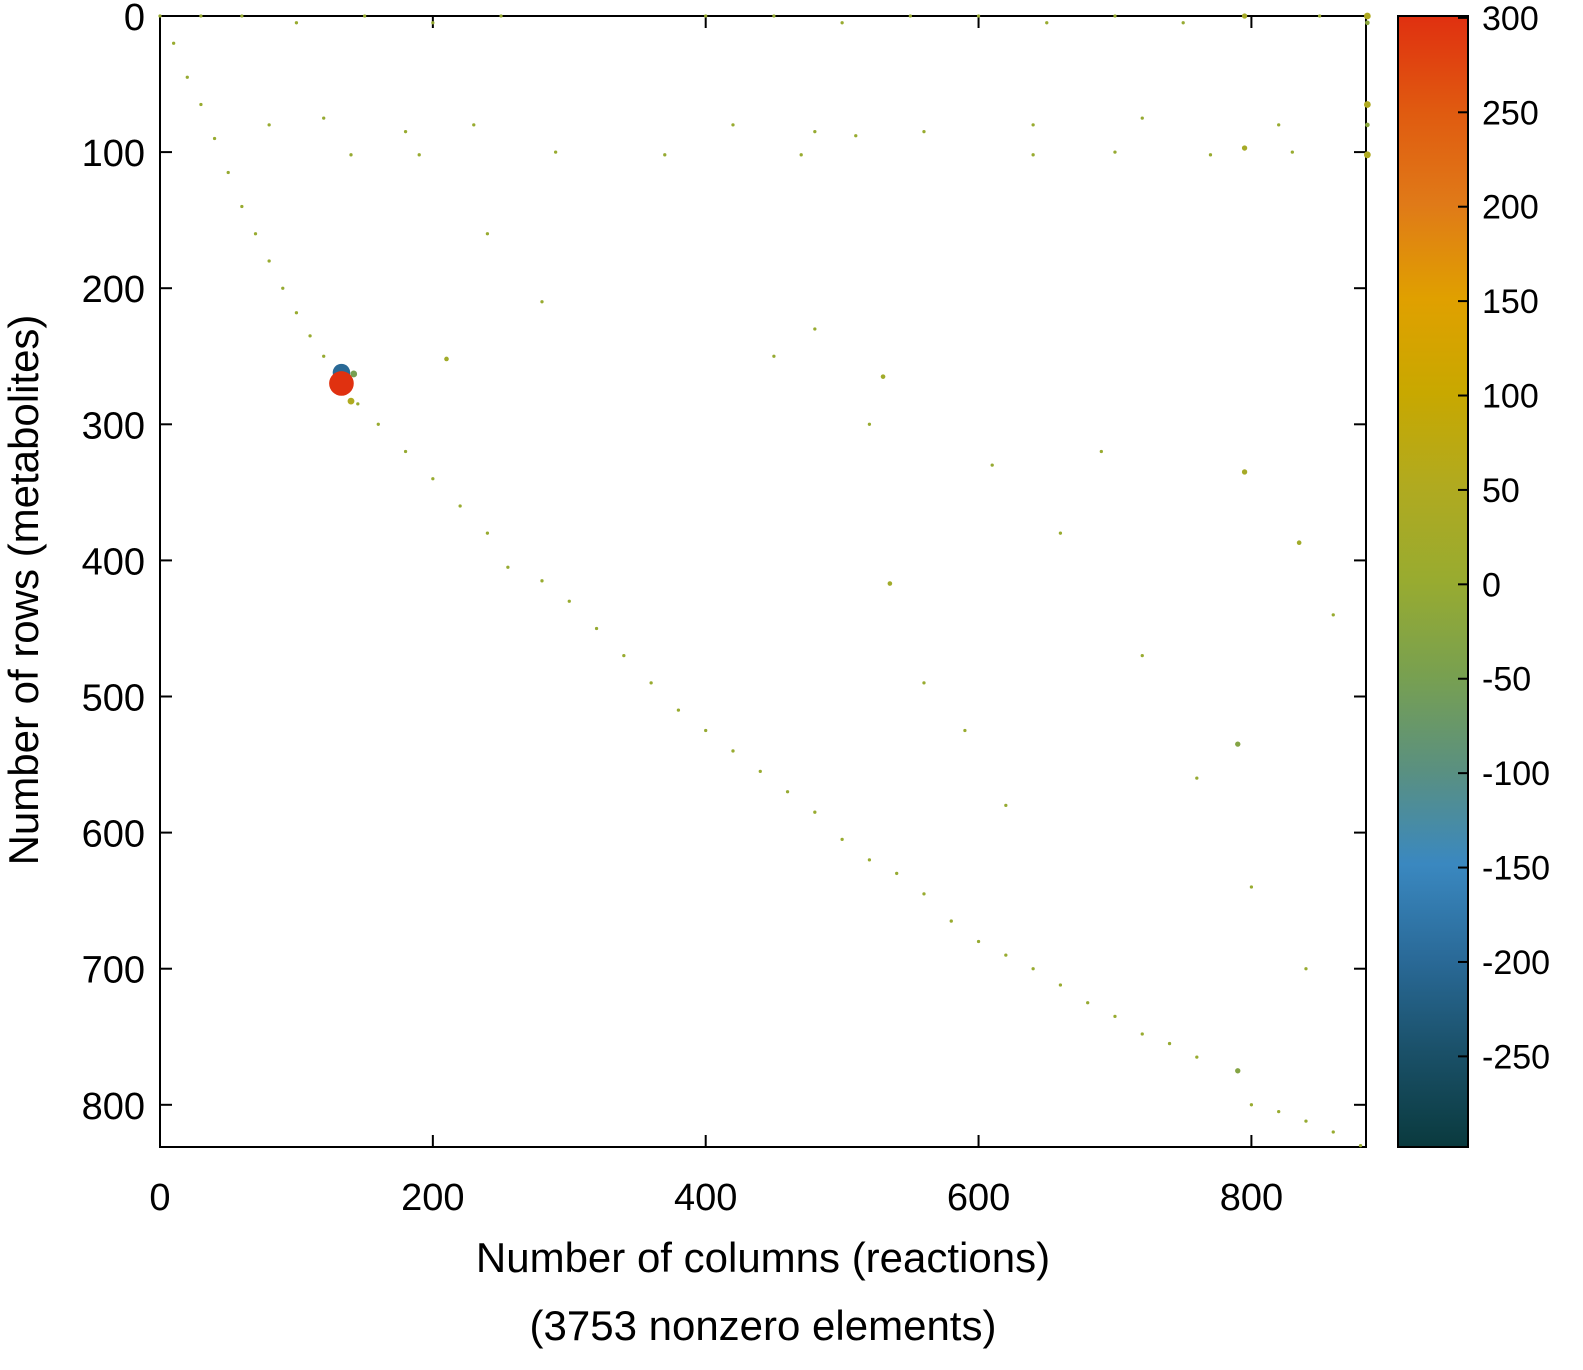 Image resolution: width=1583 pixels, height=1370 pixels. What do you see at coordinates (113, 835) in the screenshot?
I see `y-tick-label: 600` at bounding box center [113, 835].